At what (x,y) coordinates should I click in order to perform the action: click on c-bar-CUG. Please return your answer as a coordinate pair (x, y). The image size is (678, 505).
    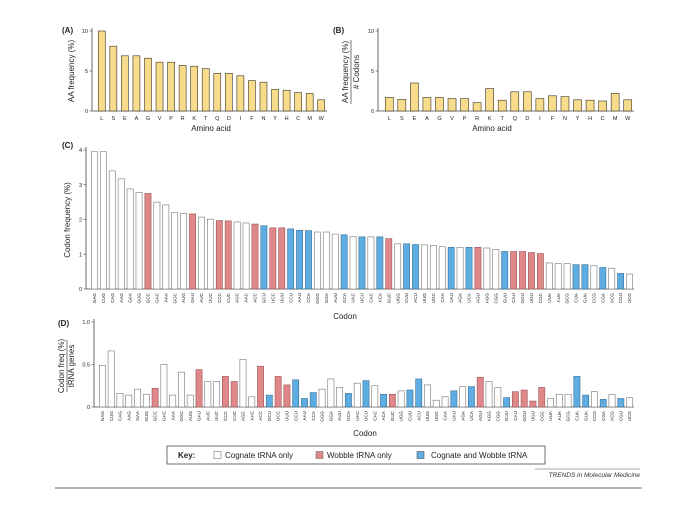
    Looking at the image, I should click on (103, 220).